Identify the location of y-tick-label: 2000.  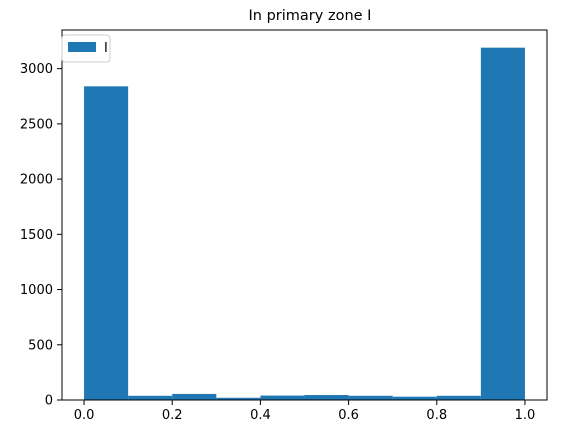
(36, 180).